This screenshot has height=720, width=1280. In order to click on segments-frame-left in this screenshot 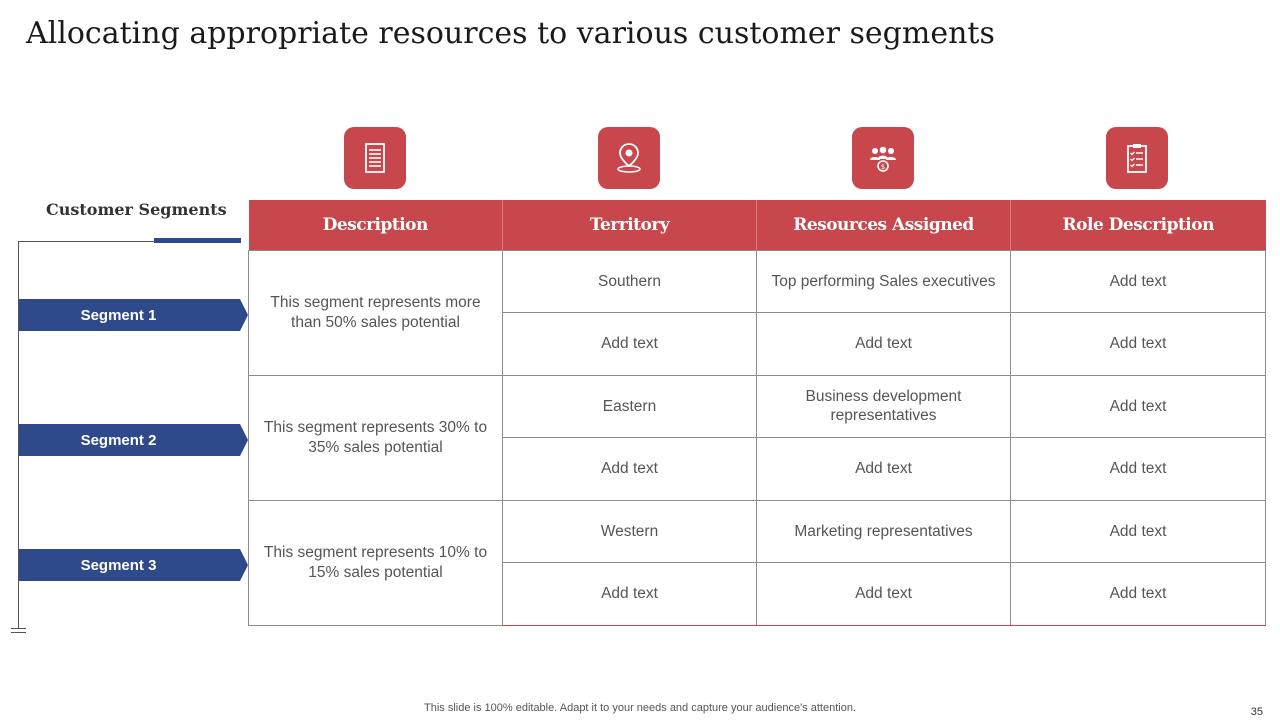, I will do `click(18, 435)`.